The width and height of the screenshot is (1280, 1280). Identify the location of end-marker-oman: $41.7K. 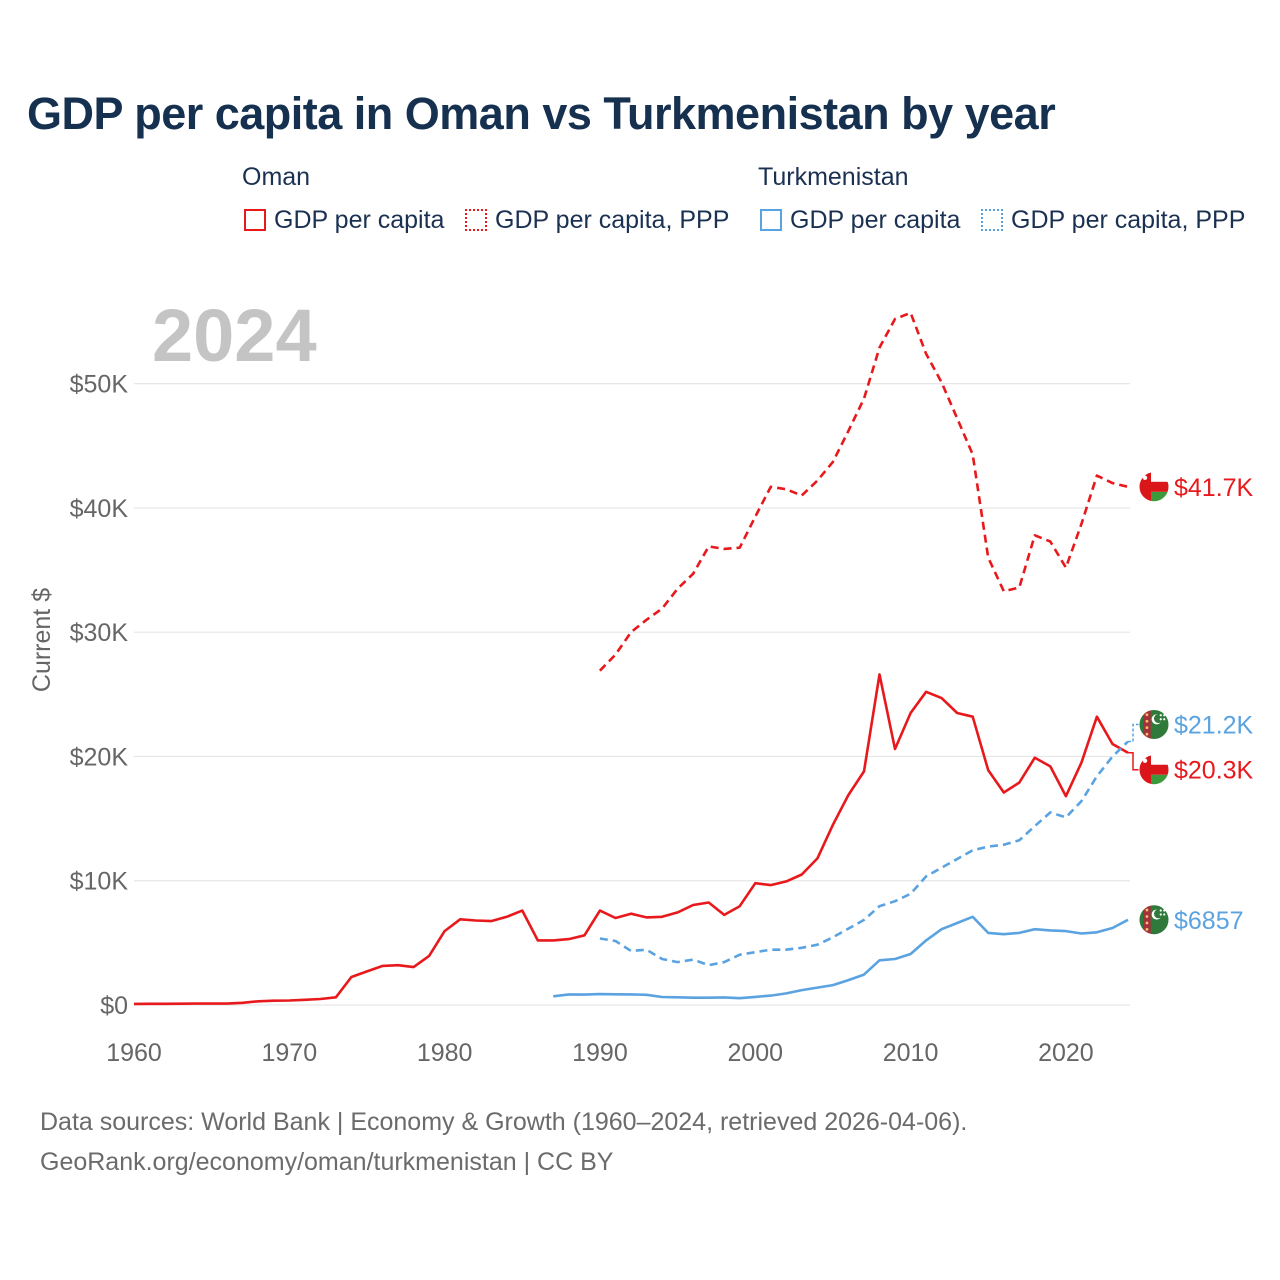
(1196, 487).